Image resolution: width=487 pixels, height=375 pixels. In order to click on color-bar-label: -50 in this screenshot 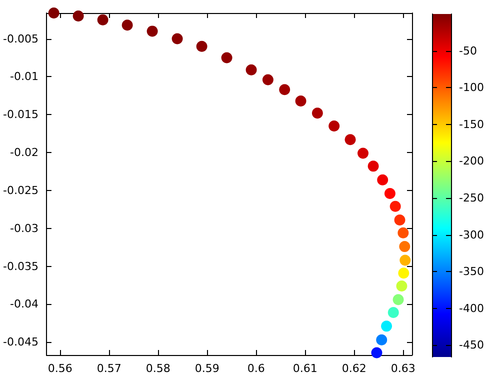, I will do `click(468, 51)`.